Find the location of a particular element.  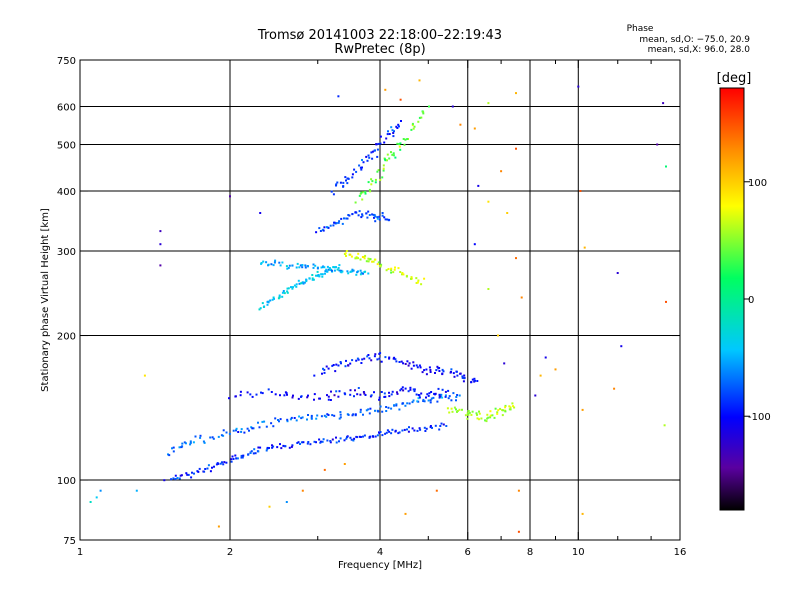

colorbar-ticks: 100 0 -100 is located at coordinates (757, 300).